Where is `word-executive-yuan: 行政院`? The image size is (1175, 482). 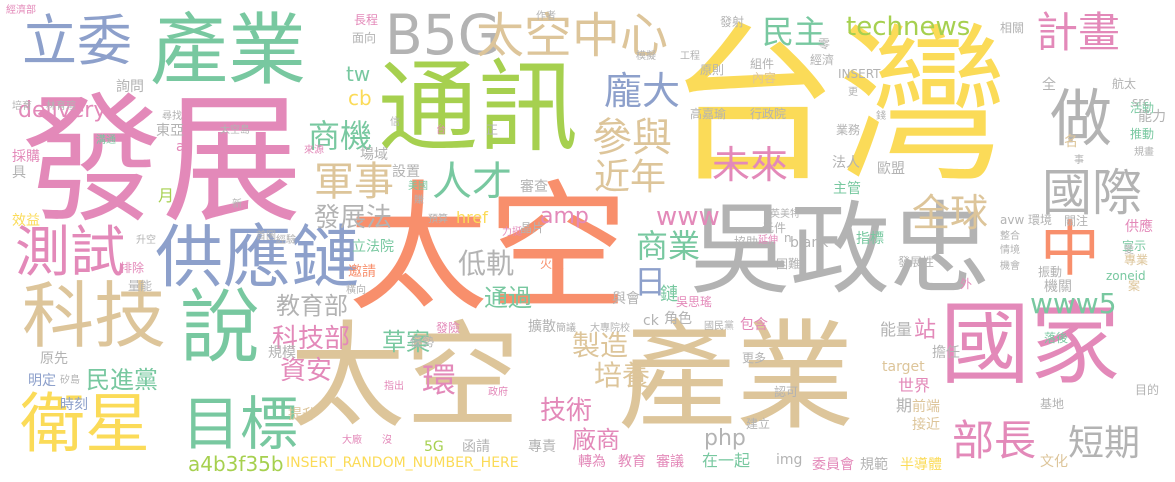 word-executive-yuan: 行政院 is located at coordinates (768, 114).